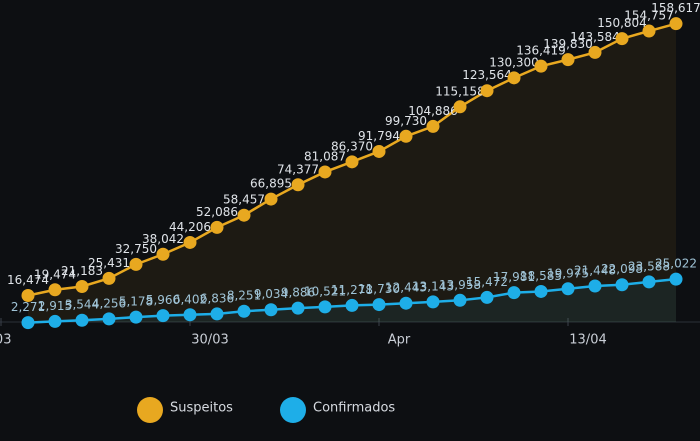 This screenshot has height=441, width=700. What do you see at coordinates (55, 274) in the screenshot?
I see `value-label: 19,474` at bounding box center [55, 274].